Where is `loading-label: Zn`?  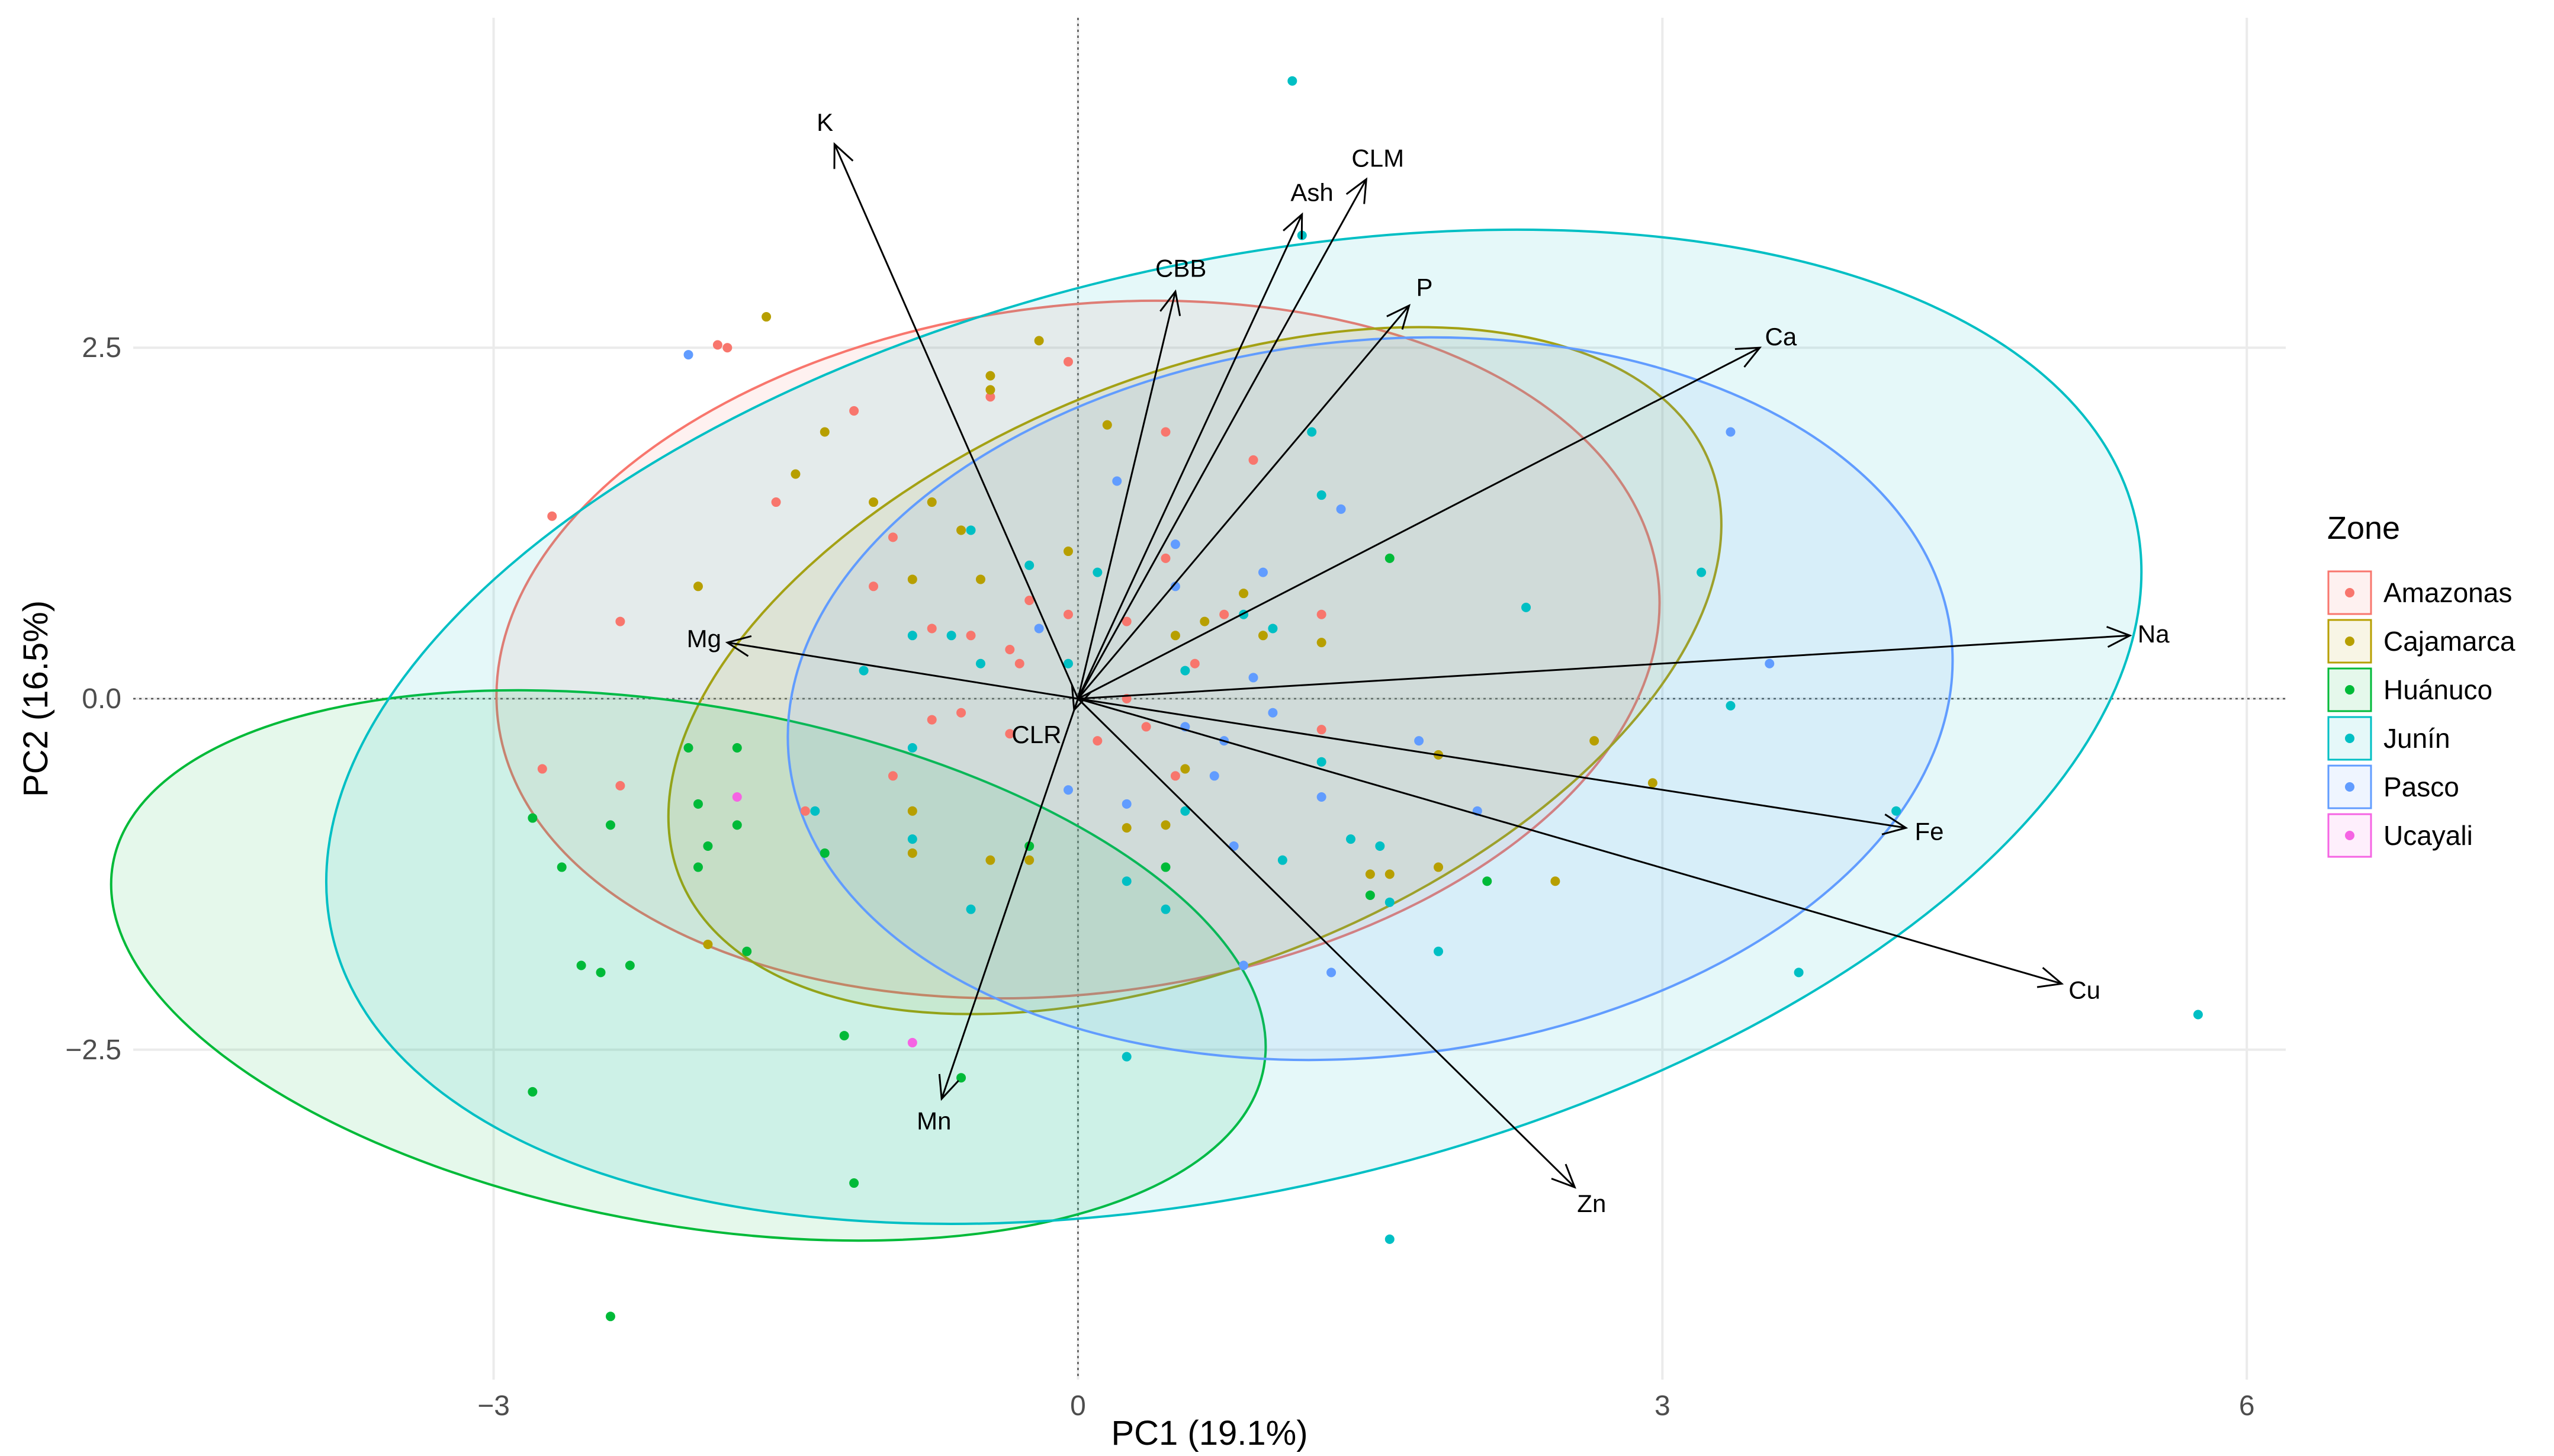
loading-label: Zn is located at coordinates (1591, 1203).